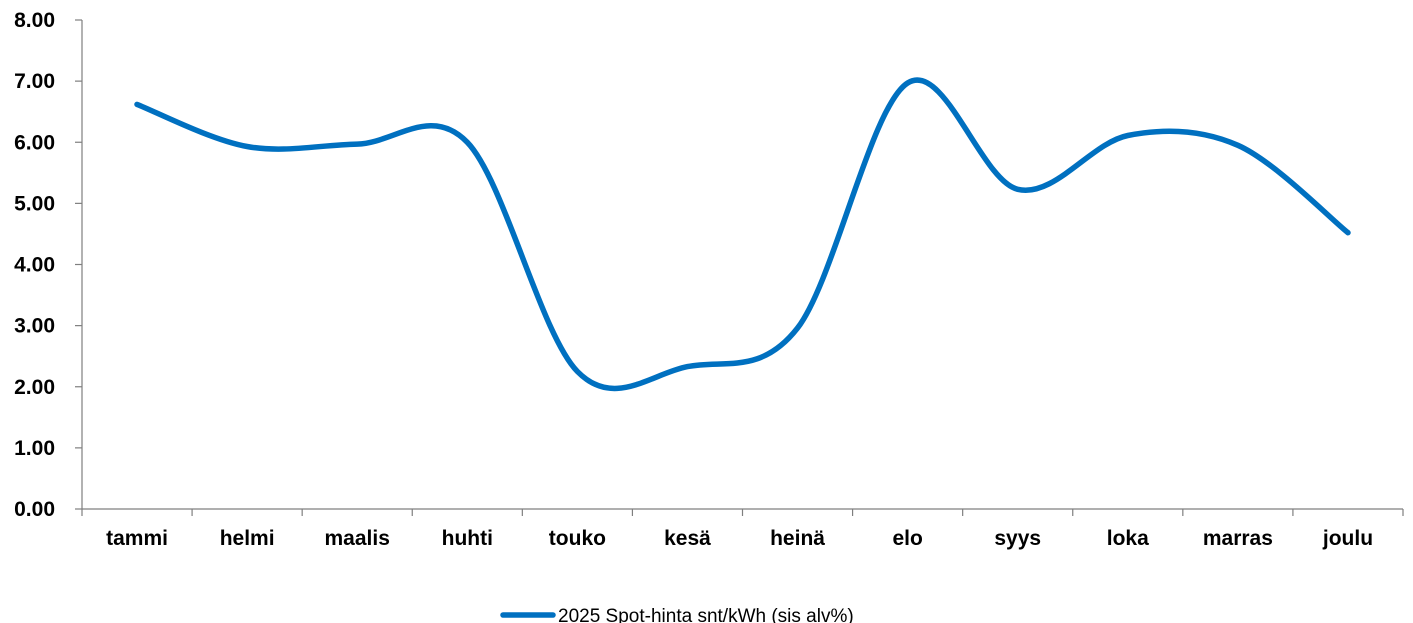  Describe the element at coordinates (577, 538) in the screenshot. I see `x-tick-label: touko` at that location.